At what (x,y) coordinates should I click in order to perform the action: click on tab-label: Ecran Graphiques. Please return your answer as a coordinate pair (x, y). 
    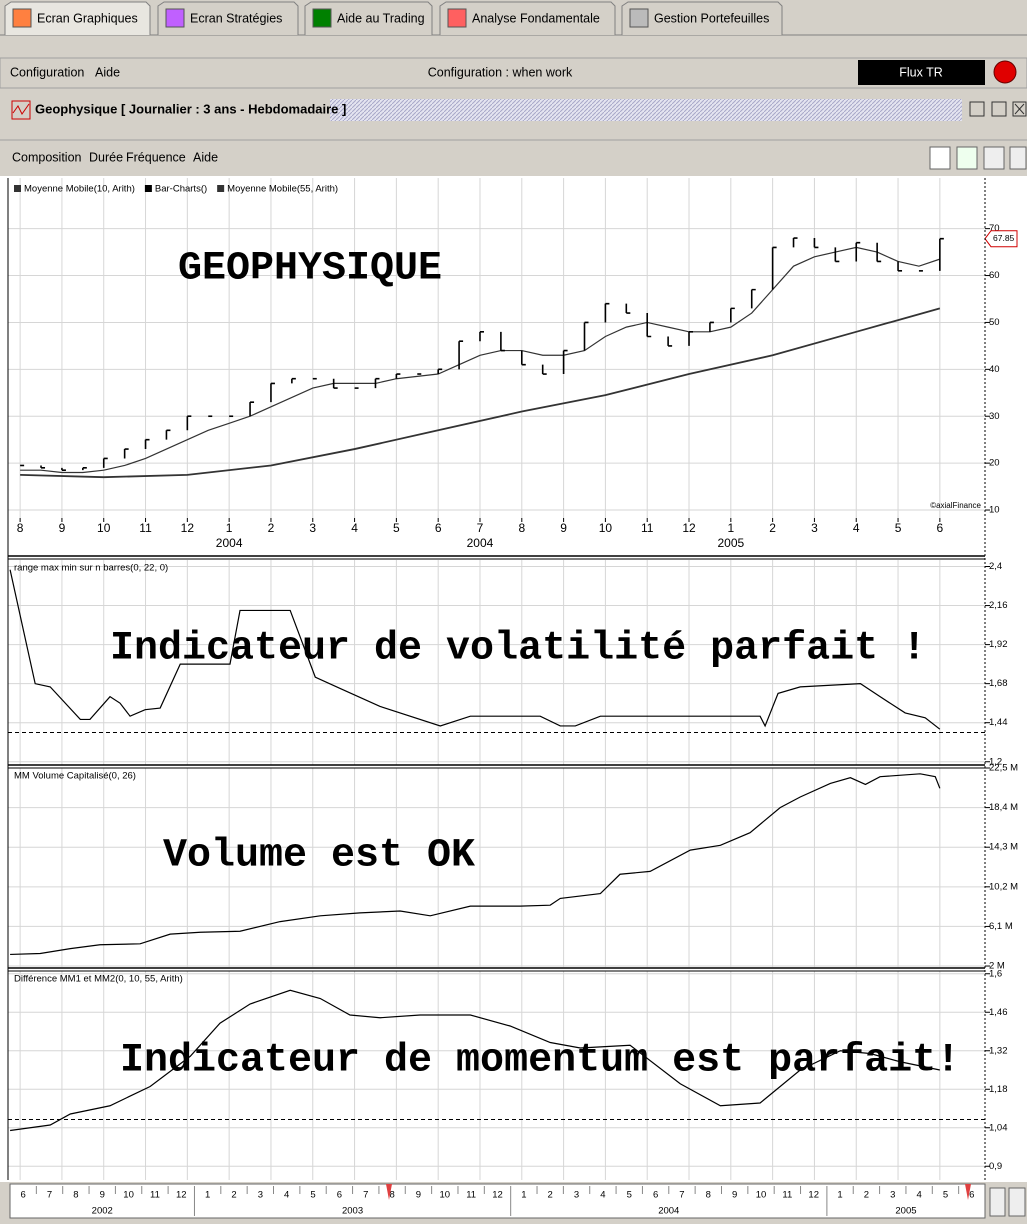
    Looking at the image, I should click on (87, 18).